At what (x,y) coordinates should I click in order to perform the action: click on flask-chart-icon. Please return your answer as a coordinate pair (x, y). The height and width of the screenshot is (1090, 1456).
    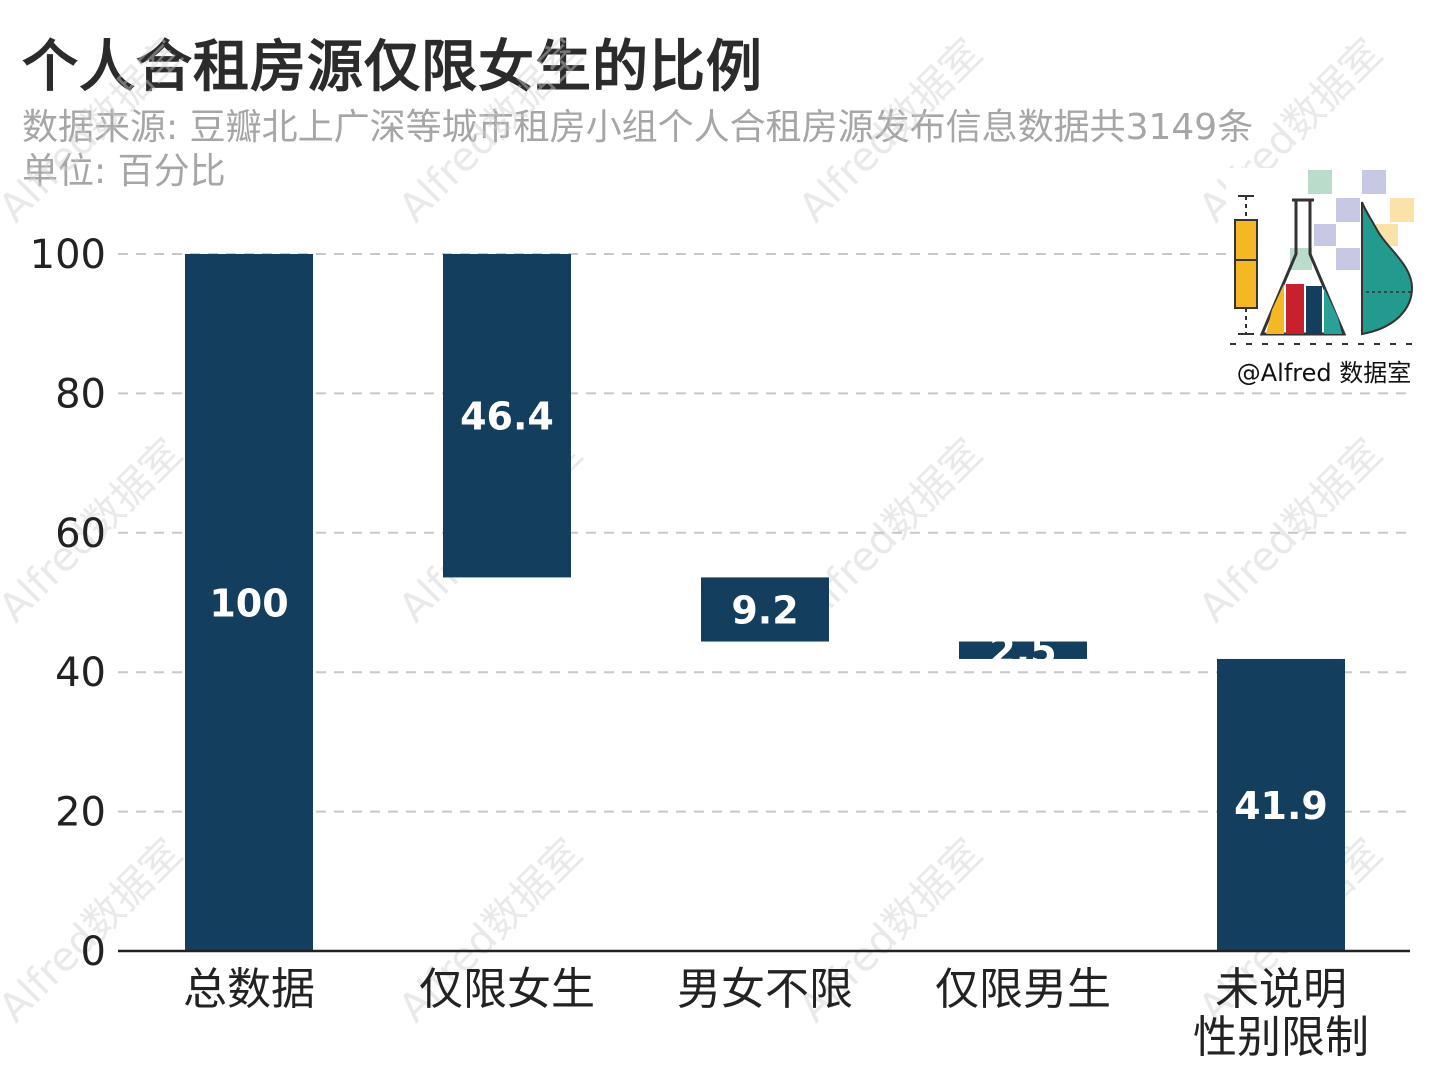
    Looking at the image, I should click on (1324, 257).